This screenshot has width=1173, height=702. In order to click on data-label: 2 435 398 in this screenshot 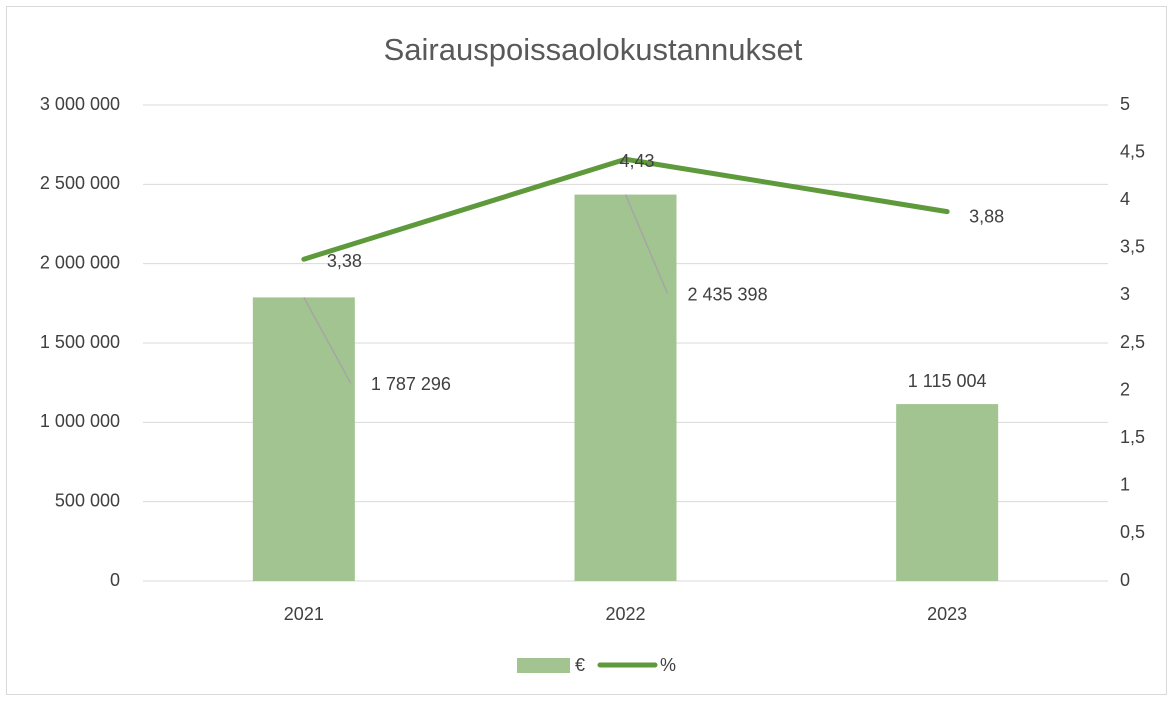, I will do `click(728, 294)`.